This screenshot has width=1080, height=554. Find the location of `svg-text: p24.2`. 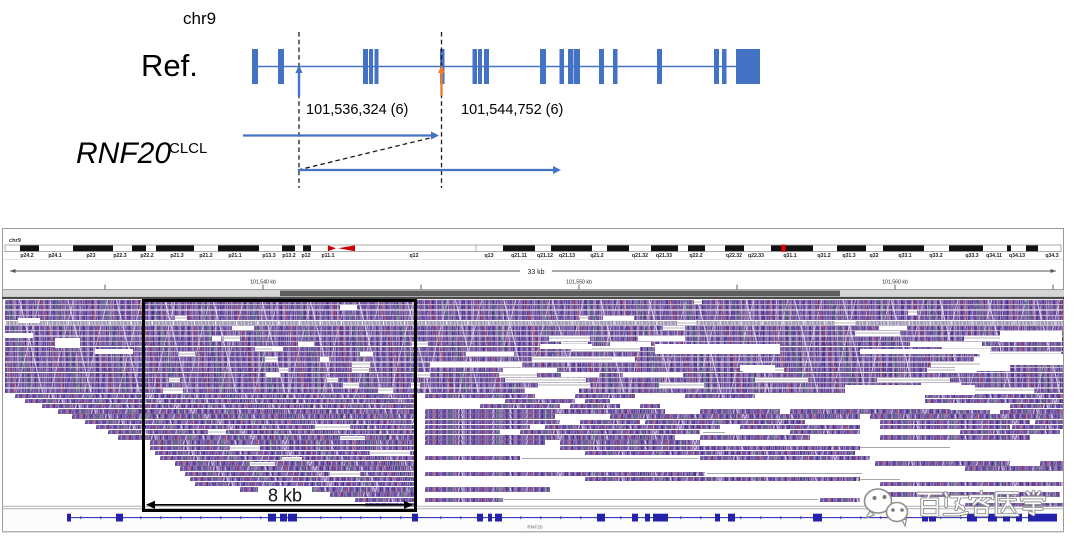

svg-text: p24.2 is located at coordinates (26, 256).